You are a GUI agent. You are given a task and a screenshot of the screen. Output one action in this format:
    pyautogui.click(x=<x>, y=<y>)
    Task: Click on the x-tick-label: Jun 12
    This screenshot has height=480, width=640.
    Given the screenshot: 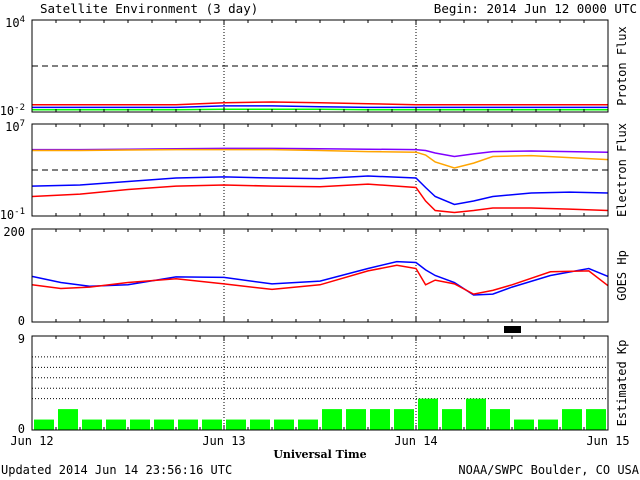 What is the action you would take?
    pyautogui.click(x=31, y=441)
    